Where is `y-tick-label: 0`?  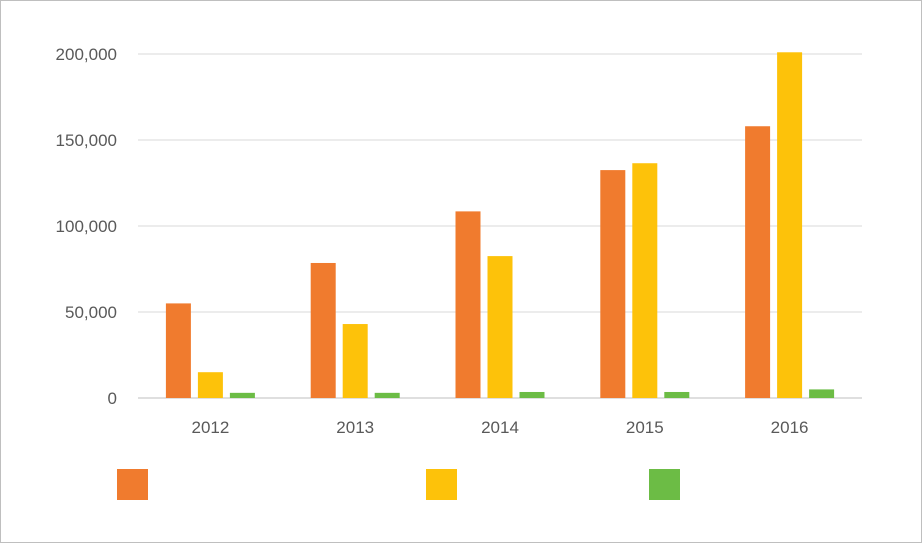 y-tick-label: 0 is located at coordinates (112, 398).